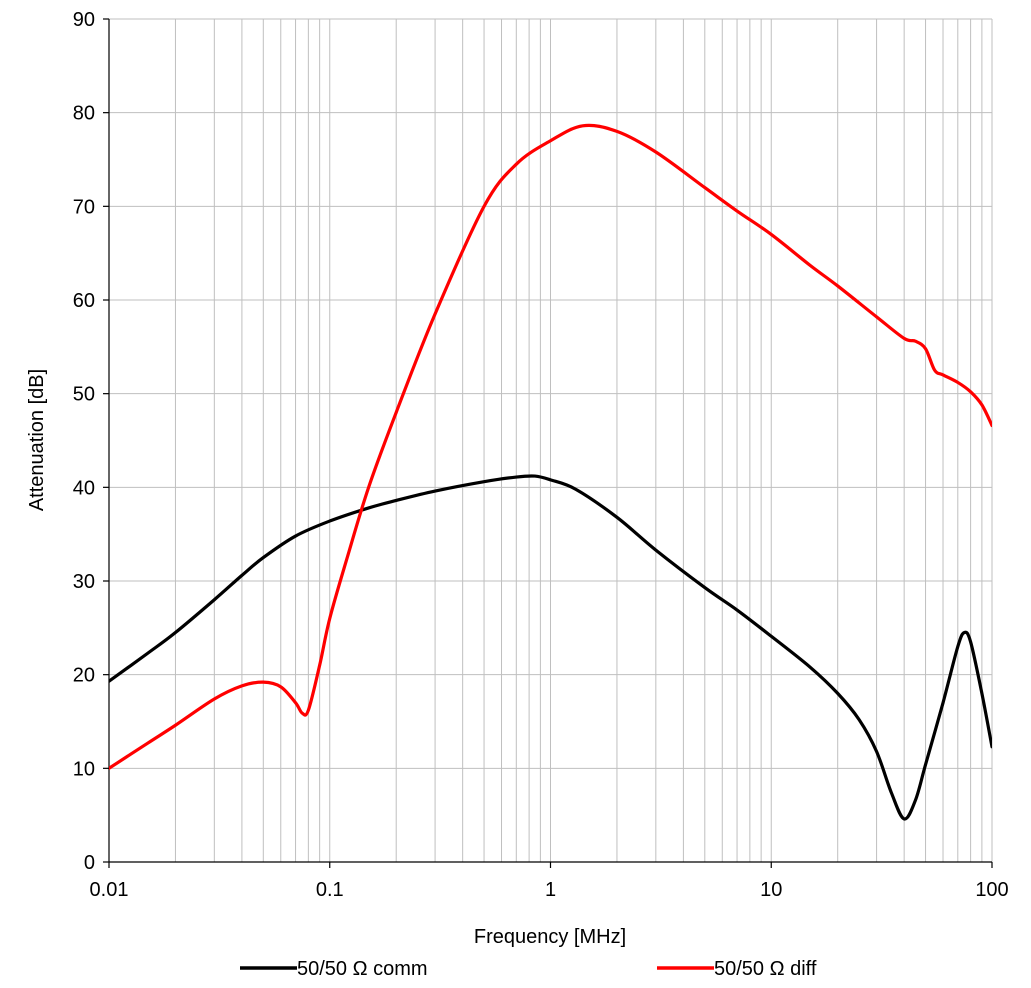 The width and height of the screenshot is (1031, 988). I want to click on y-tick-label: 90, so click(84, 20).